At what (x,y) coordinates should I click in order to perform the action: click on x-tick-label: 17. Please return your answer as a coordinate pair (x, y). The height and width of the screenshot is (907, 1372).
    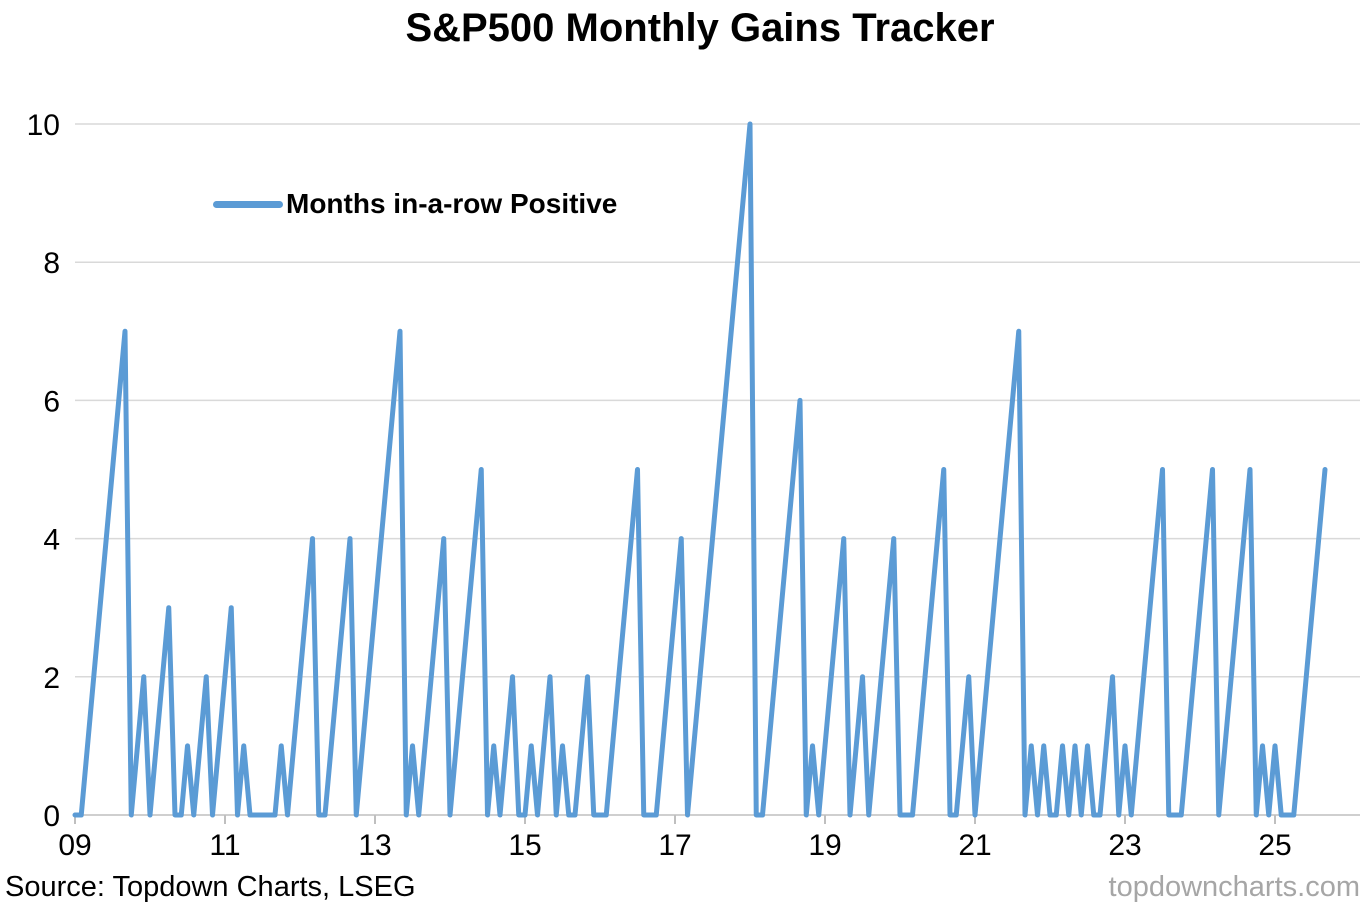
    Looking at the image, I should click on (674, 845).